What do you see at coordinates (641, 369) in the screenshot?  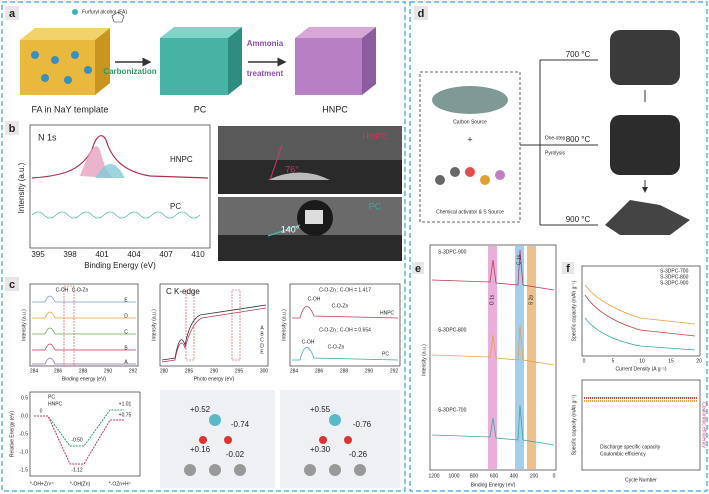 I see `label: Current Density (A g⁻¹)` at bounding box center [641, 369].